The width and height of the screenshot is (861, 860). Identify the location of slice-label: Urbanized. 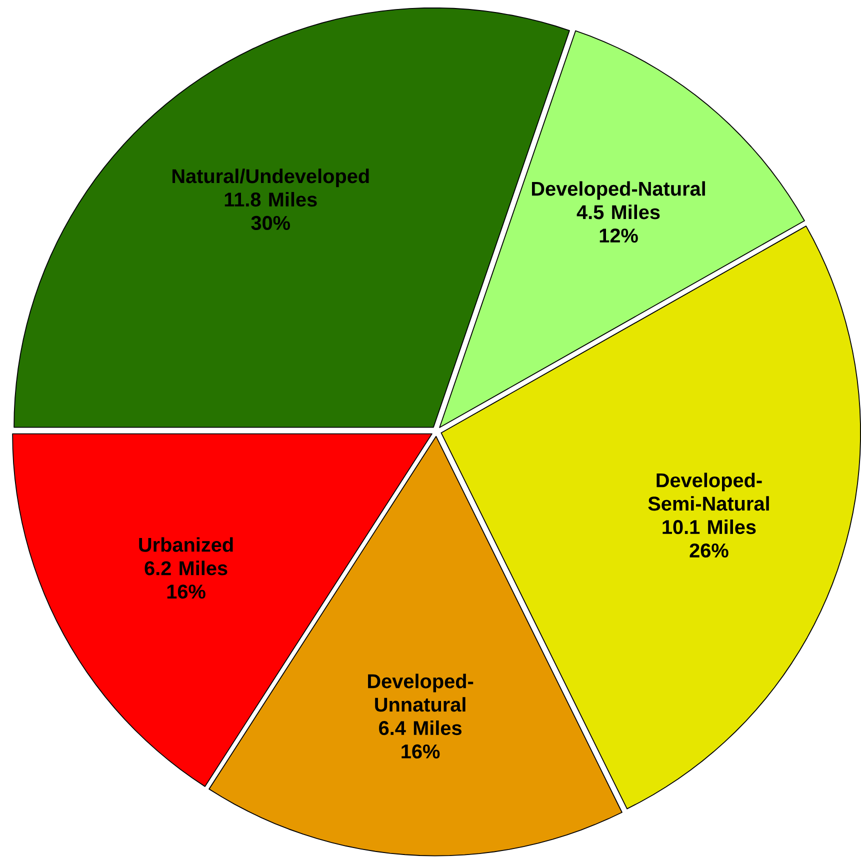
(186, 544).